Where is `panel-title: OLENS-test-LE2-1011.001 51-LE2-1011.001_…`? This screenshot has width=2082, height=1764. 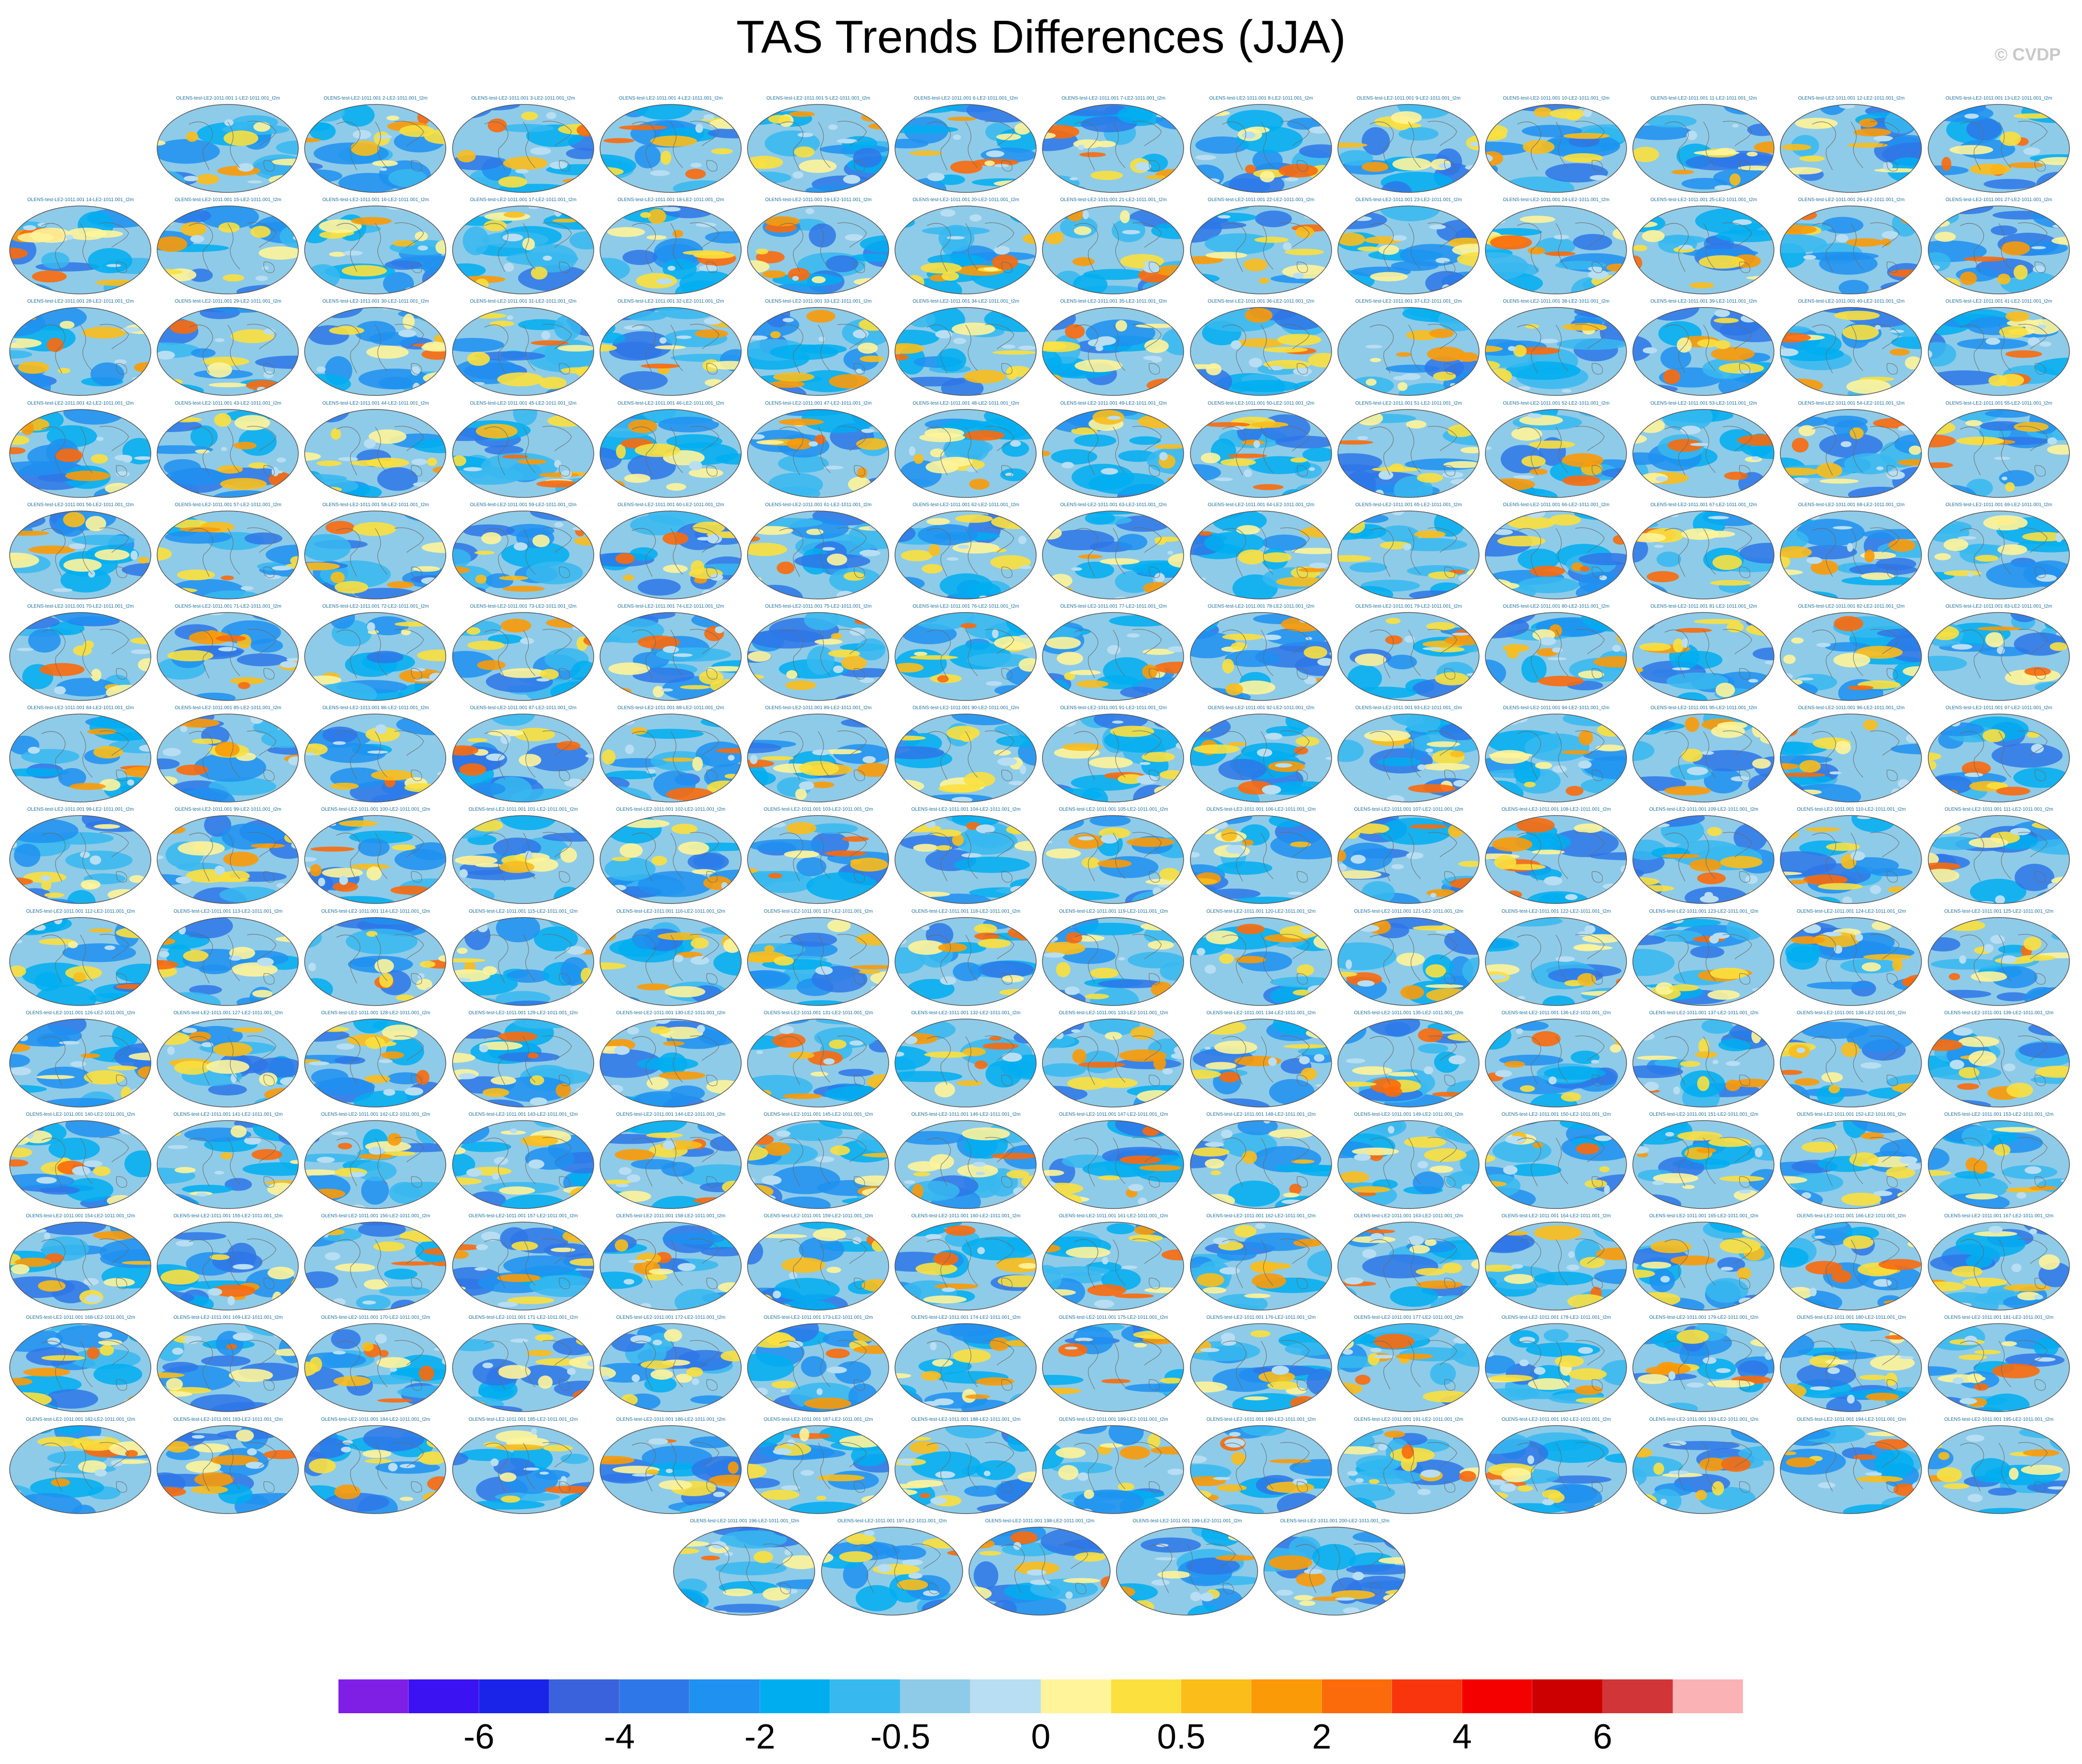
panel-title: OLENS-test-LE2-1011.001 51-LE2-1011.001_… is located at coordinates (1408, 403).